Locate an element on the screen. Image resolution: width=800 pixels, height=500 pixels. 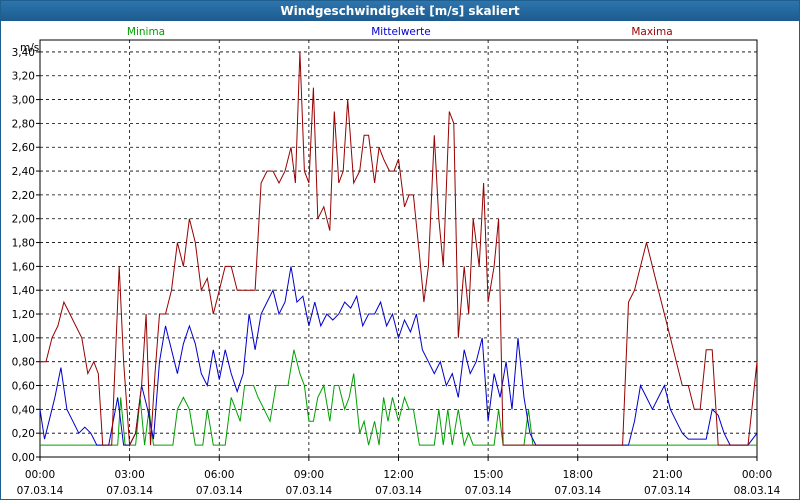
y-tick-label: 1,40 is located at coordinates (23, 291).